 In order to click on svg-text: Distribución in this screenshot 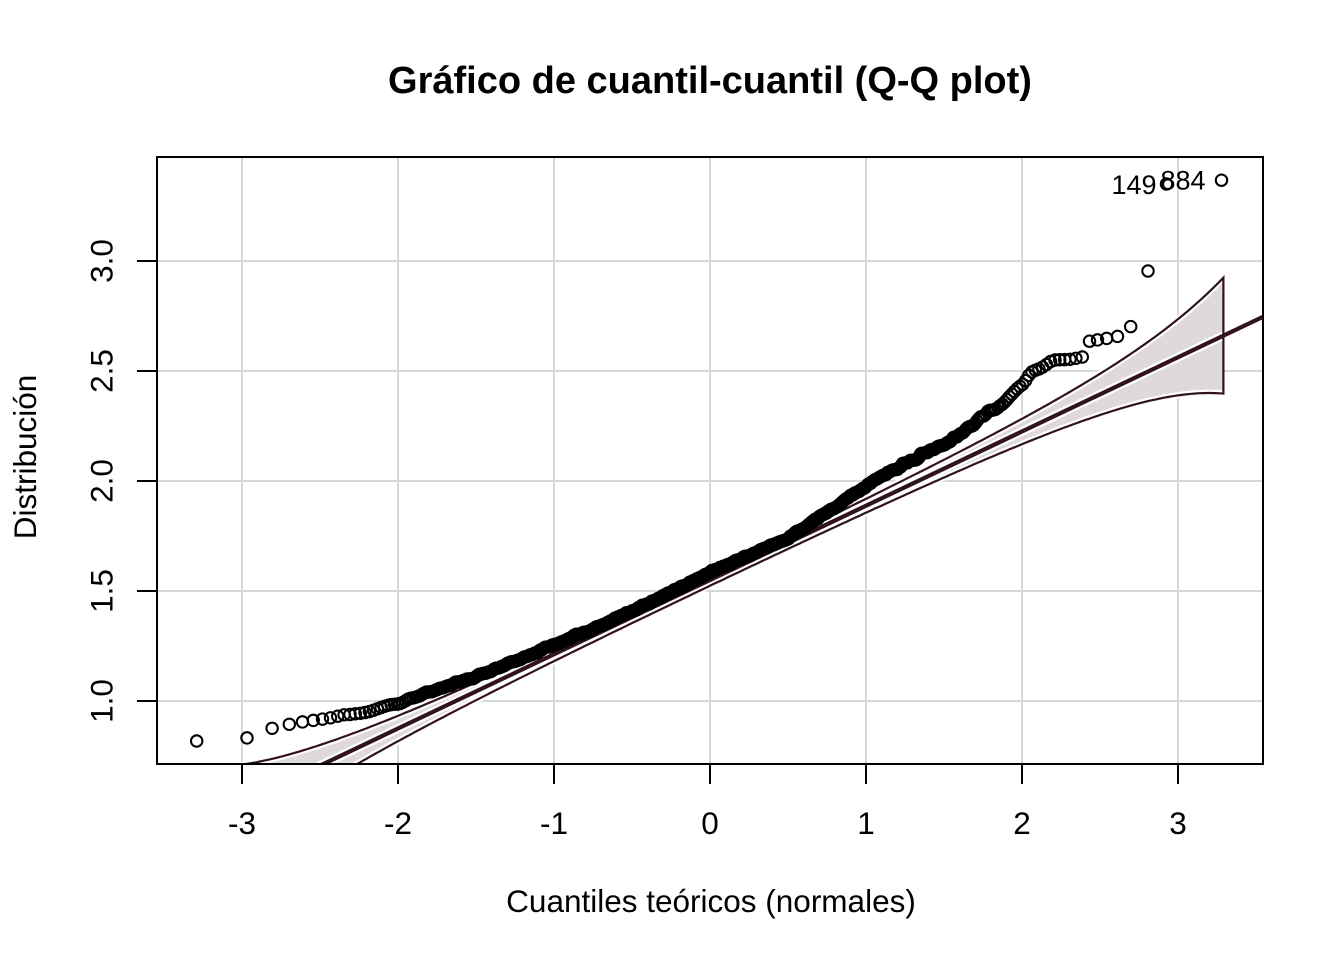, I will do `click(25, 457)`.